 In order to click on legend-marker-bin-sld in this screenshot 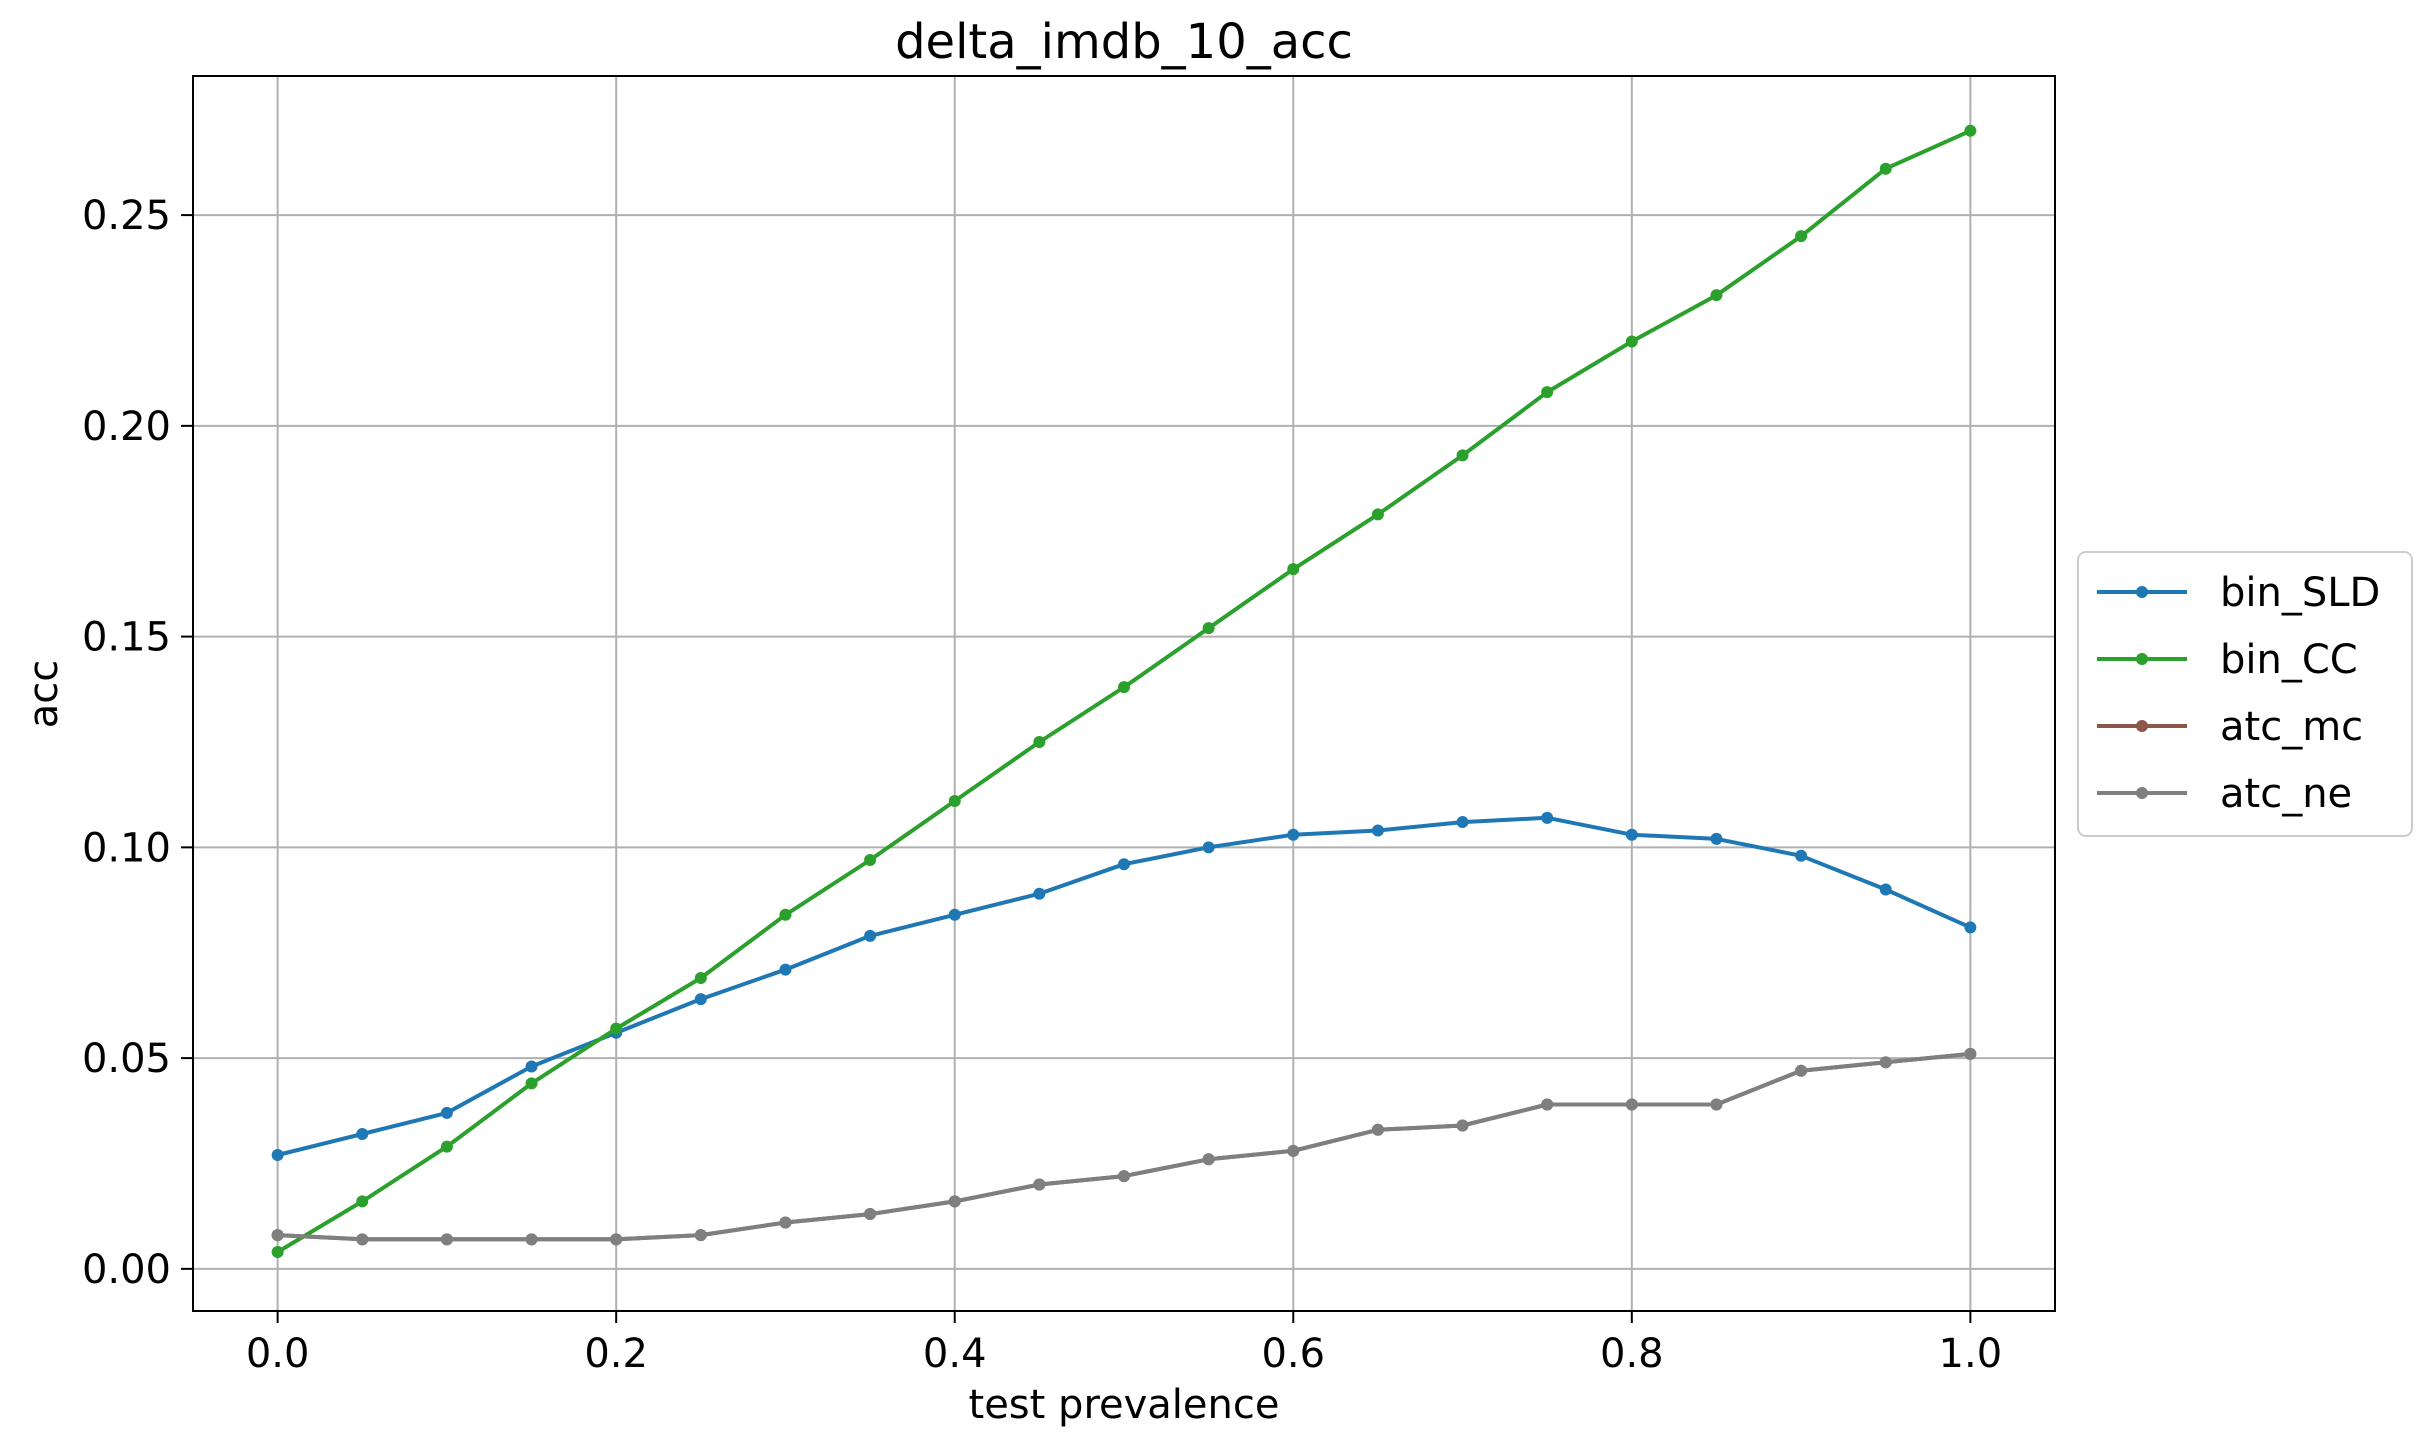, I will do `click(2142, 592)`.